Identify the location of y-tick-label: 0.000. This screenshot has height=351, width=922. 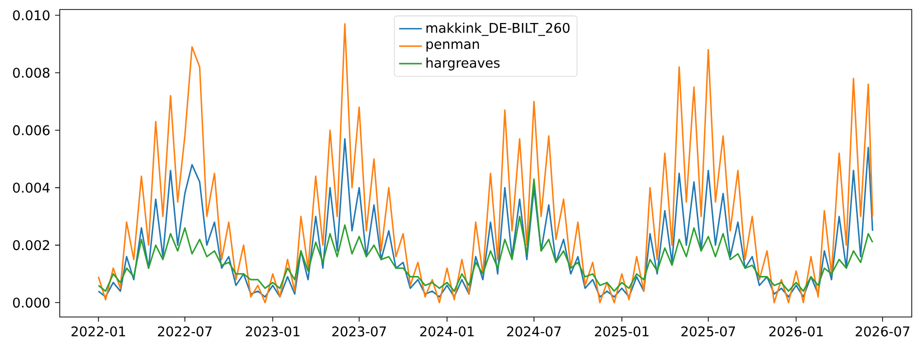
(31, 303).